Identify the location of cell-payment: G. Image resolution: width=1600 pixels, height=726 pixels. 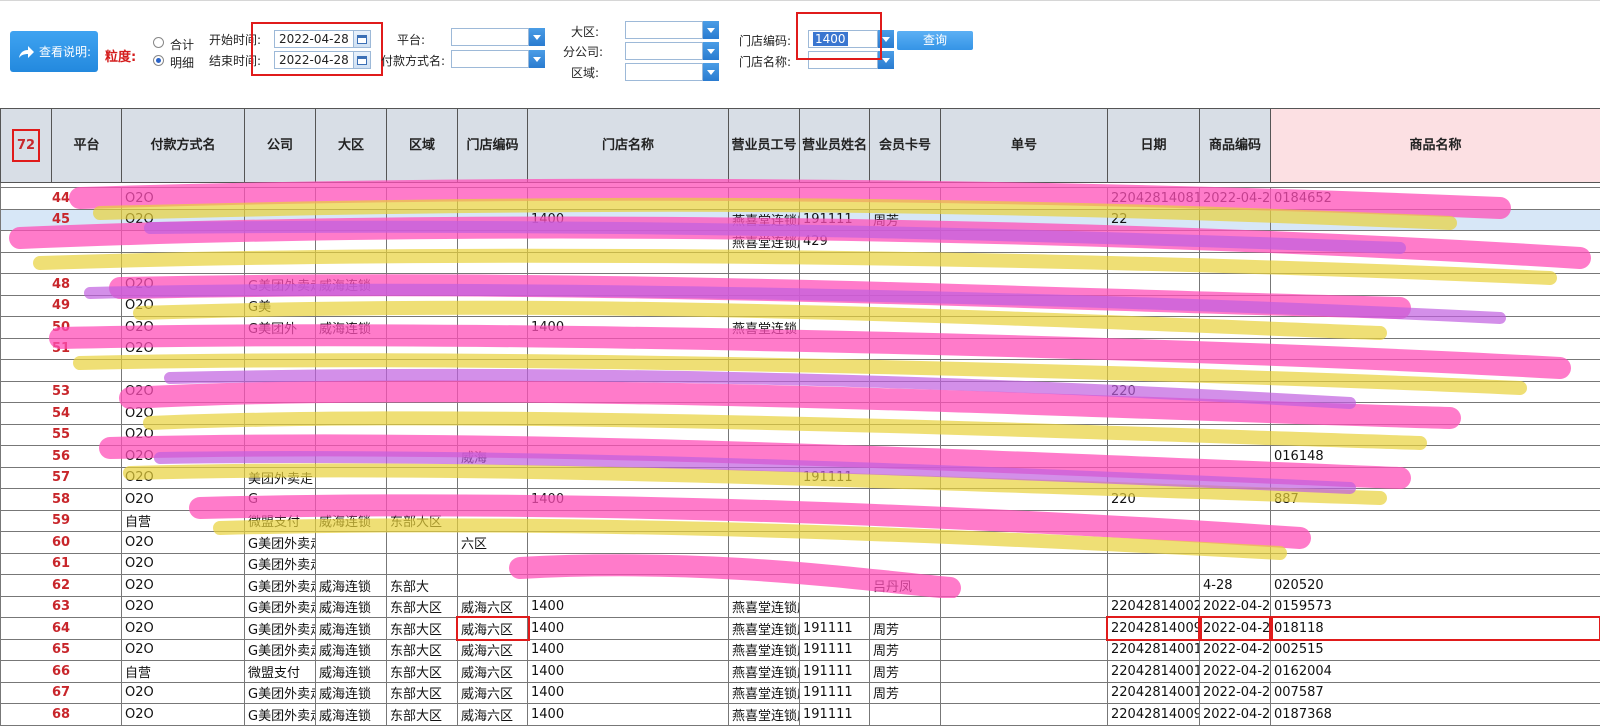
(280, 499).